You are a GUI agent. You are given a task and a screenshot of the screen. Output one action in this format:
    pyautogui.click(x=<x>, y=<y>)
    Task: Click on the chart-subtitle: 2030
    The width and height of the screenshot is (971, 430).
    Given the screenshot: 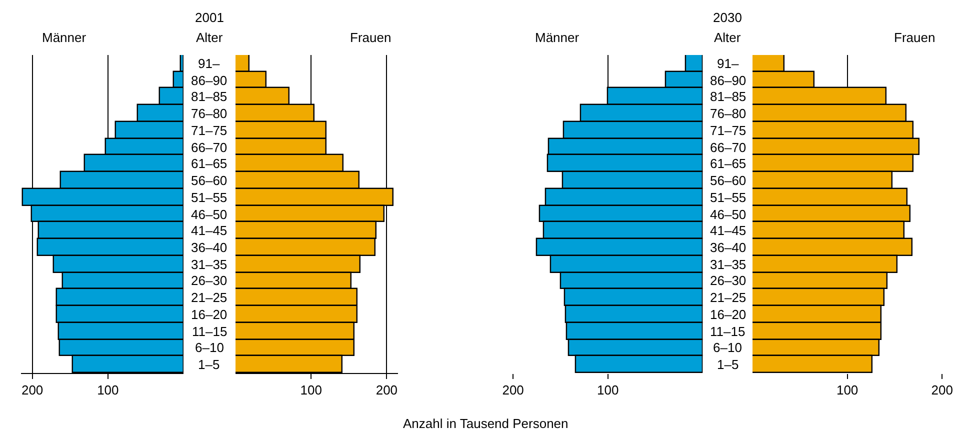 What is the action you would take?
    pyautogui.click(x=727, y=17)
    